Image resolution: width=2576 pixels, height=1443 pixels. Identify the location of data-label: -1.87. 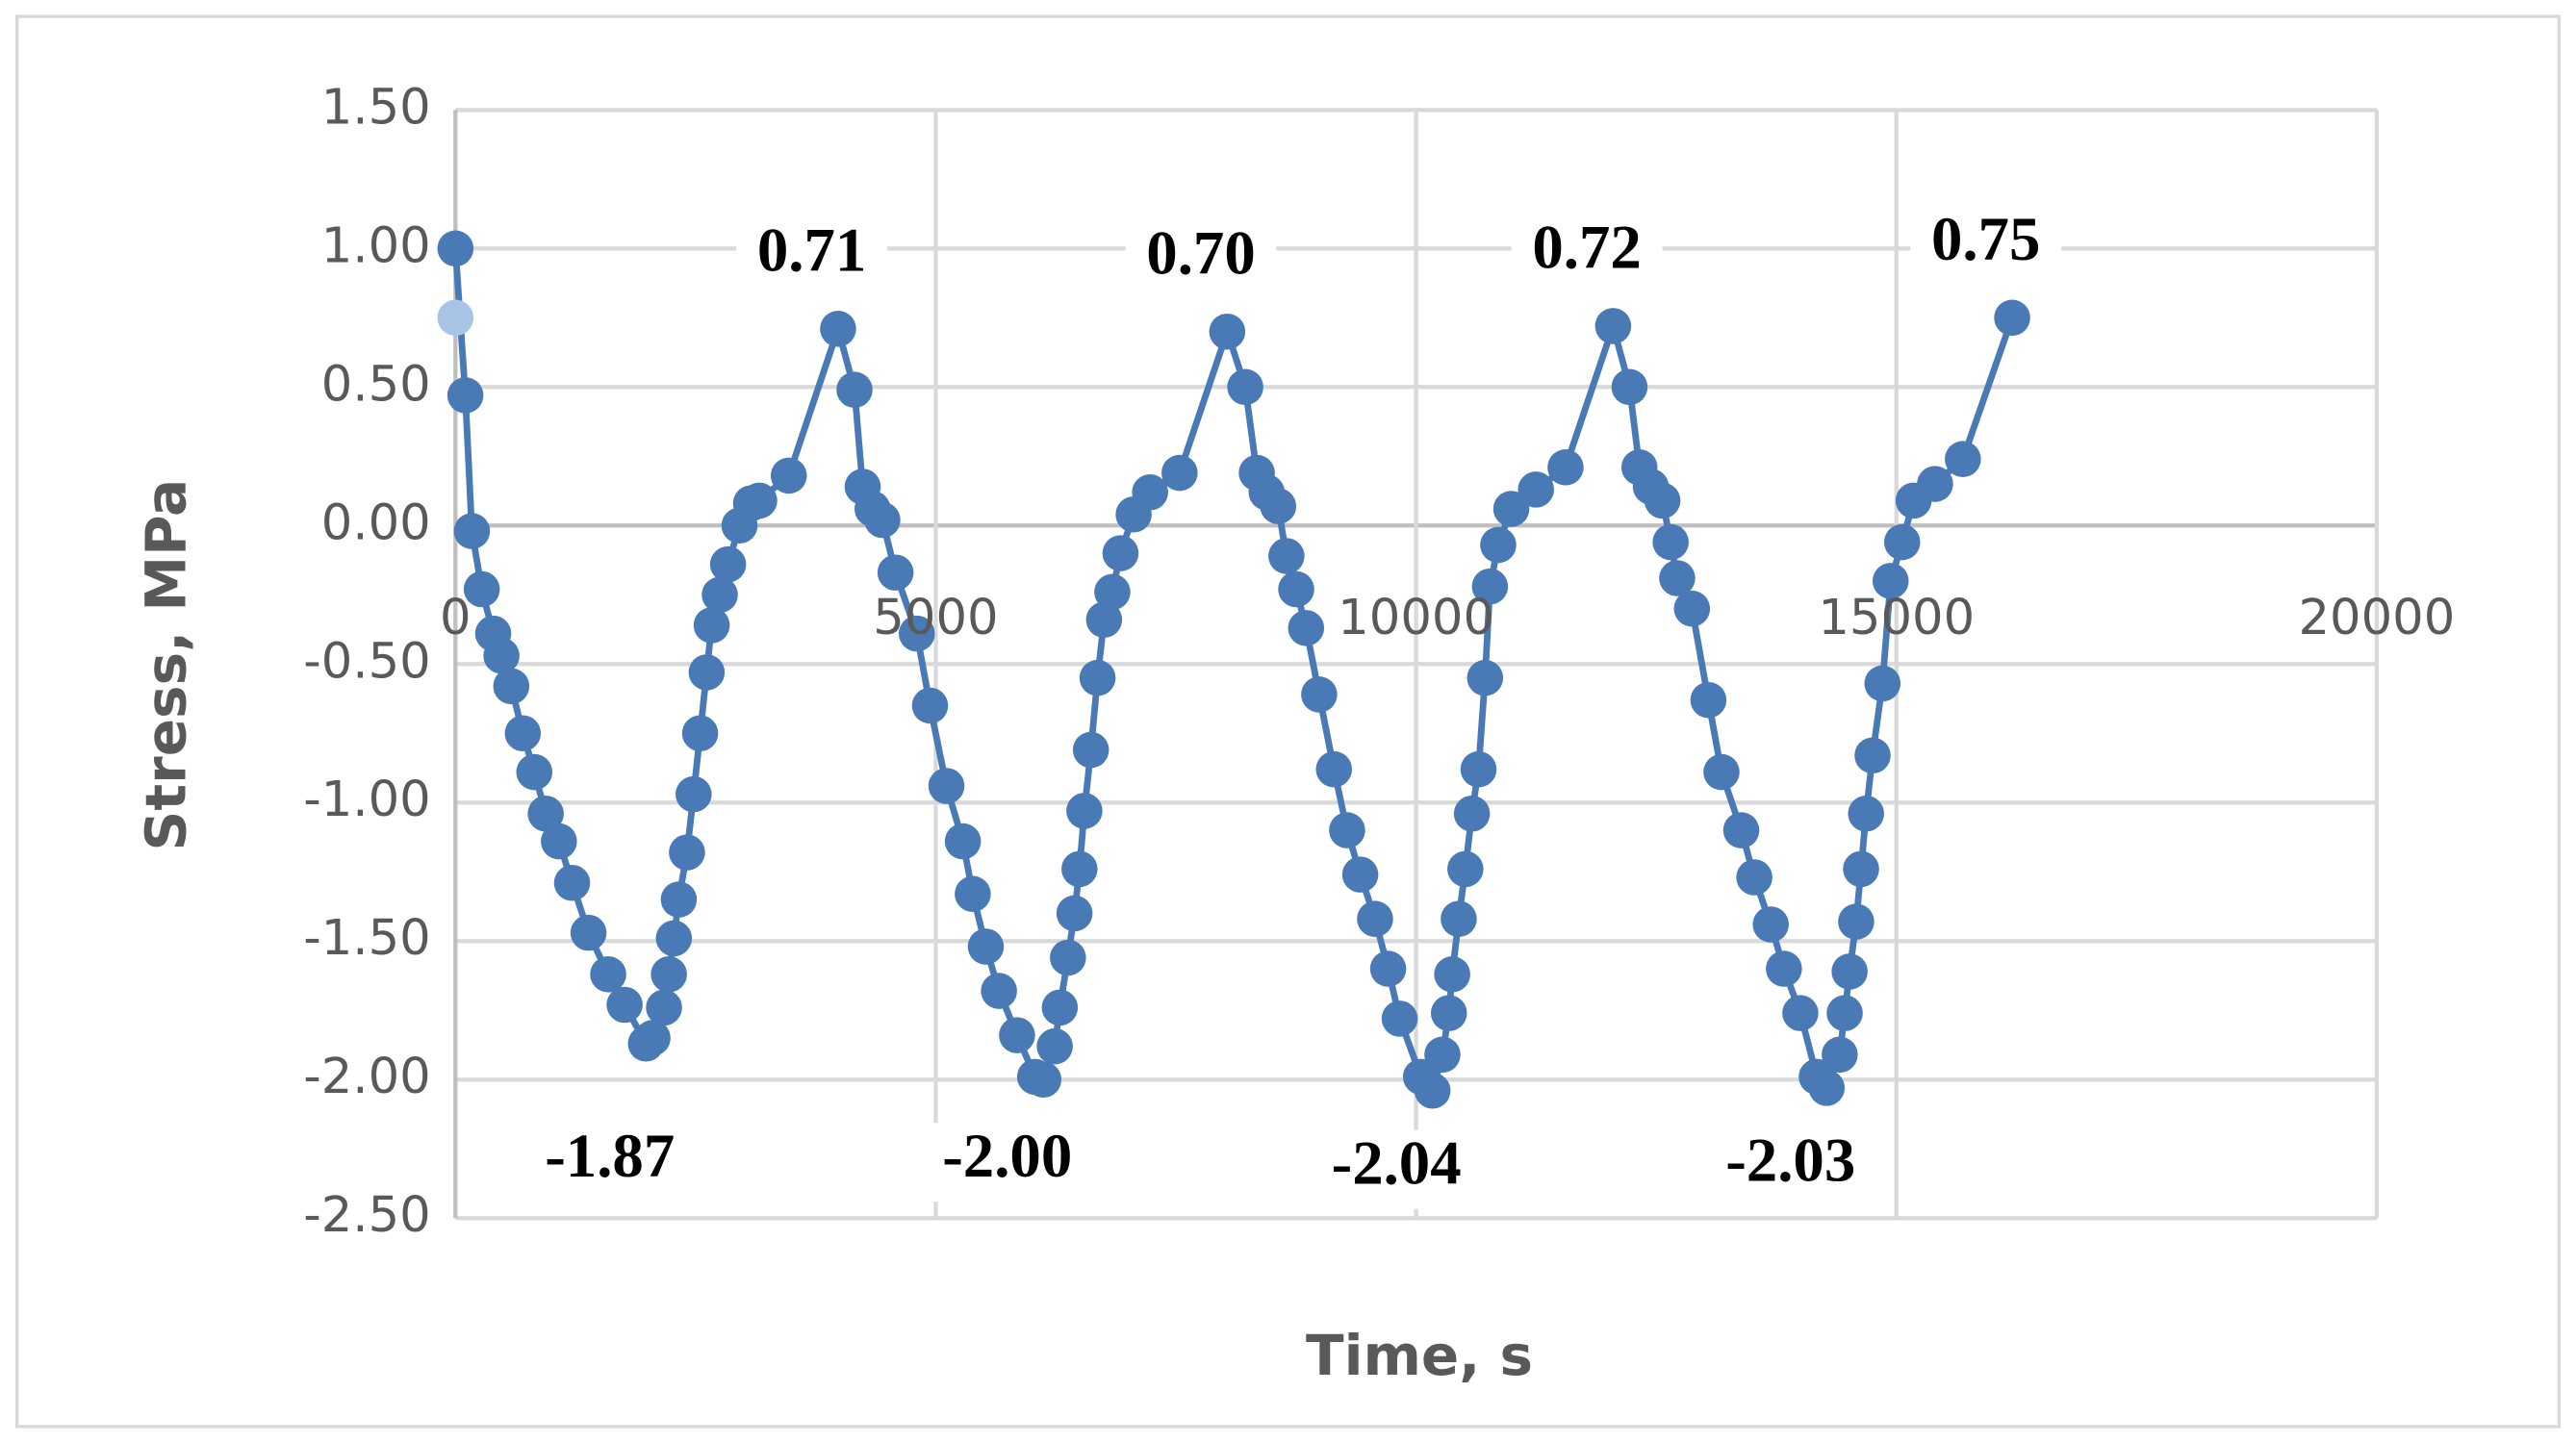
(610, 1156).